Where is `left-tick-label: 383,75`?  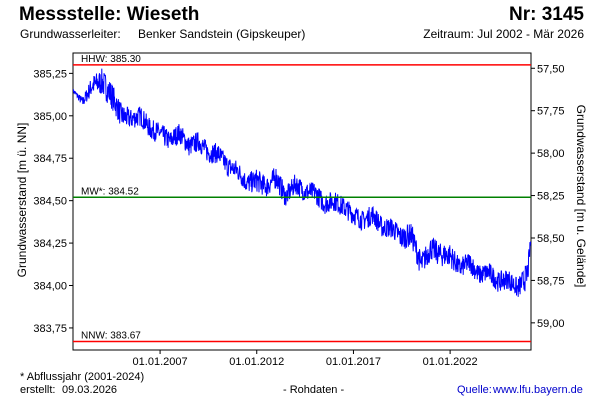 left-tick-label: 383,75 is located at coordinates (50, 329).